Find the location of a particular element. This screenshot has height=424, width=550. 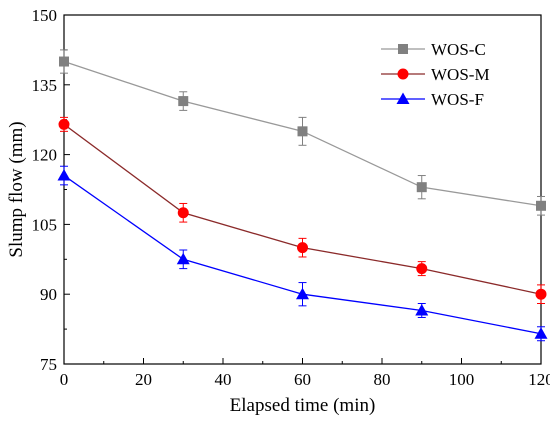

y-tick-label: 90 is located at coordinates (48, 294).